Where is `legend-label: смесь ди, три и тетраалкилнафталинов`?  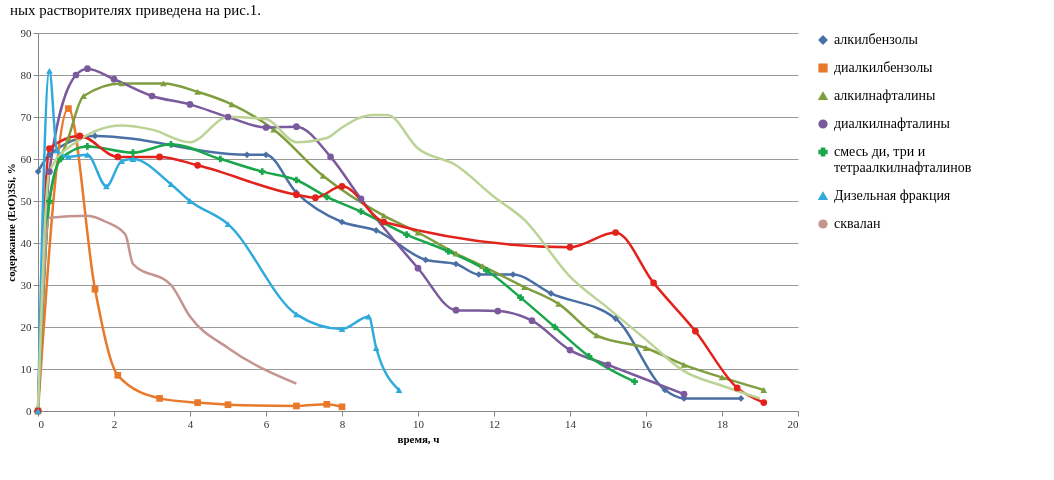
legend-label: смесь ди, три и тетраалкилнафталинов is located at coordinates (903, 159).